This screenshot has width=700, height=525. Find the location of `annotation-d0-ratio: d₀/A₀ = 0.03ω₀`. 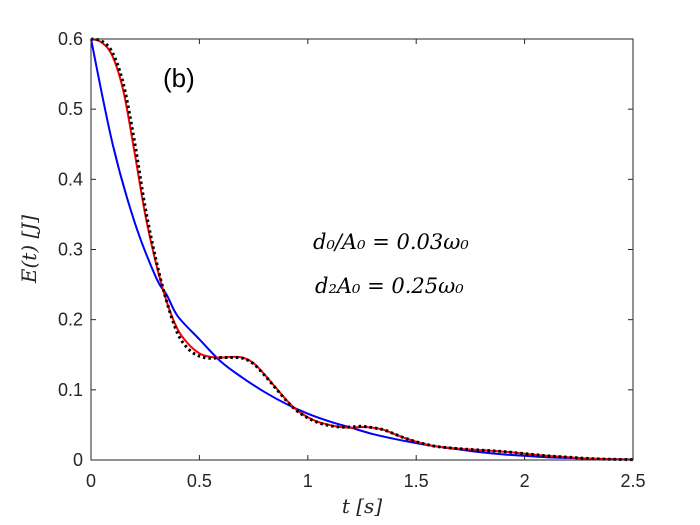

annotation-d0-ratio: d₀/A₀ = 0.03ω₀ is located at coordinates (391, 242).